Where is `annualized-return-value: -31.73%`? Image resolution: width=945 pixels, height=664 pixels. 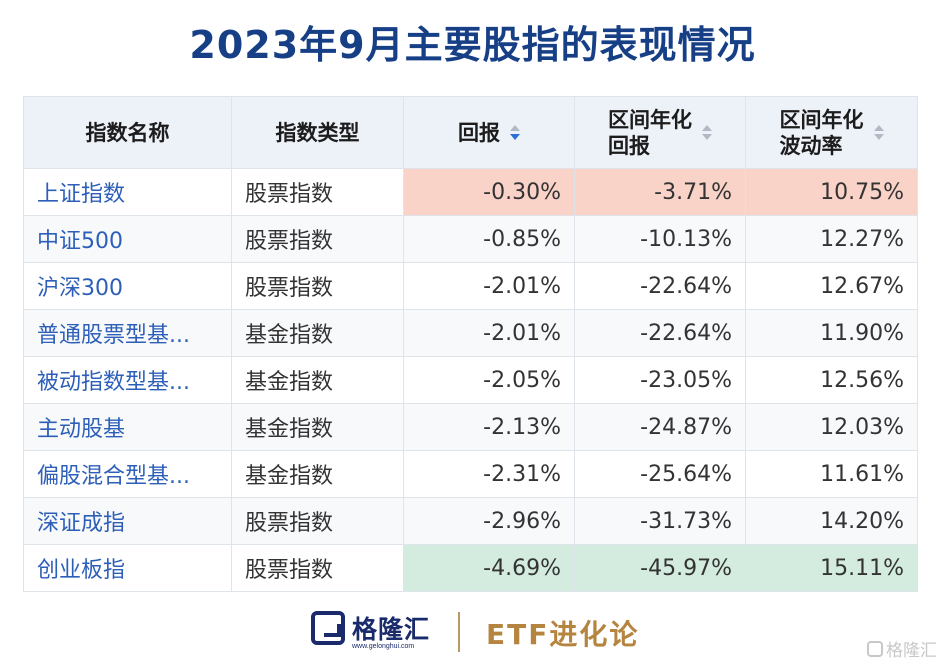
annualized-return-value: -31.73% is located at coordinates (660, 521).